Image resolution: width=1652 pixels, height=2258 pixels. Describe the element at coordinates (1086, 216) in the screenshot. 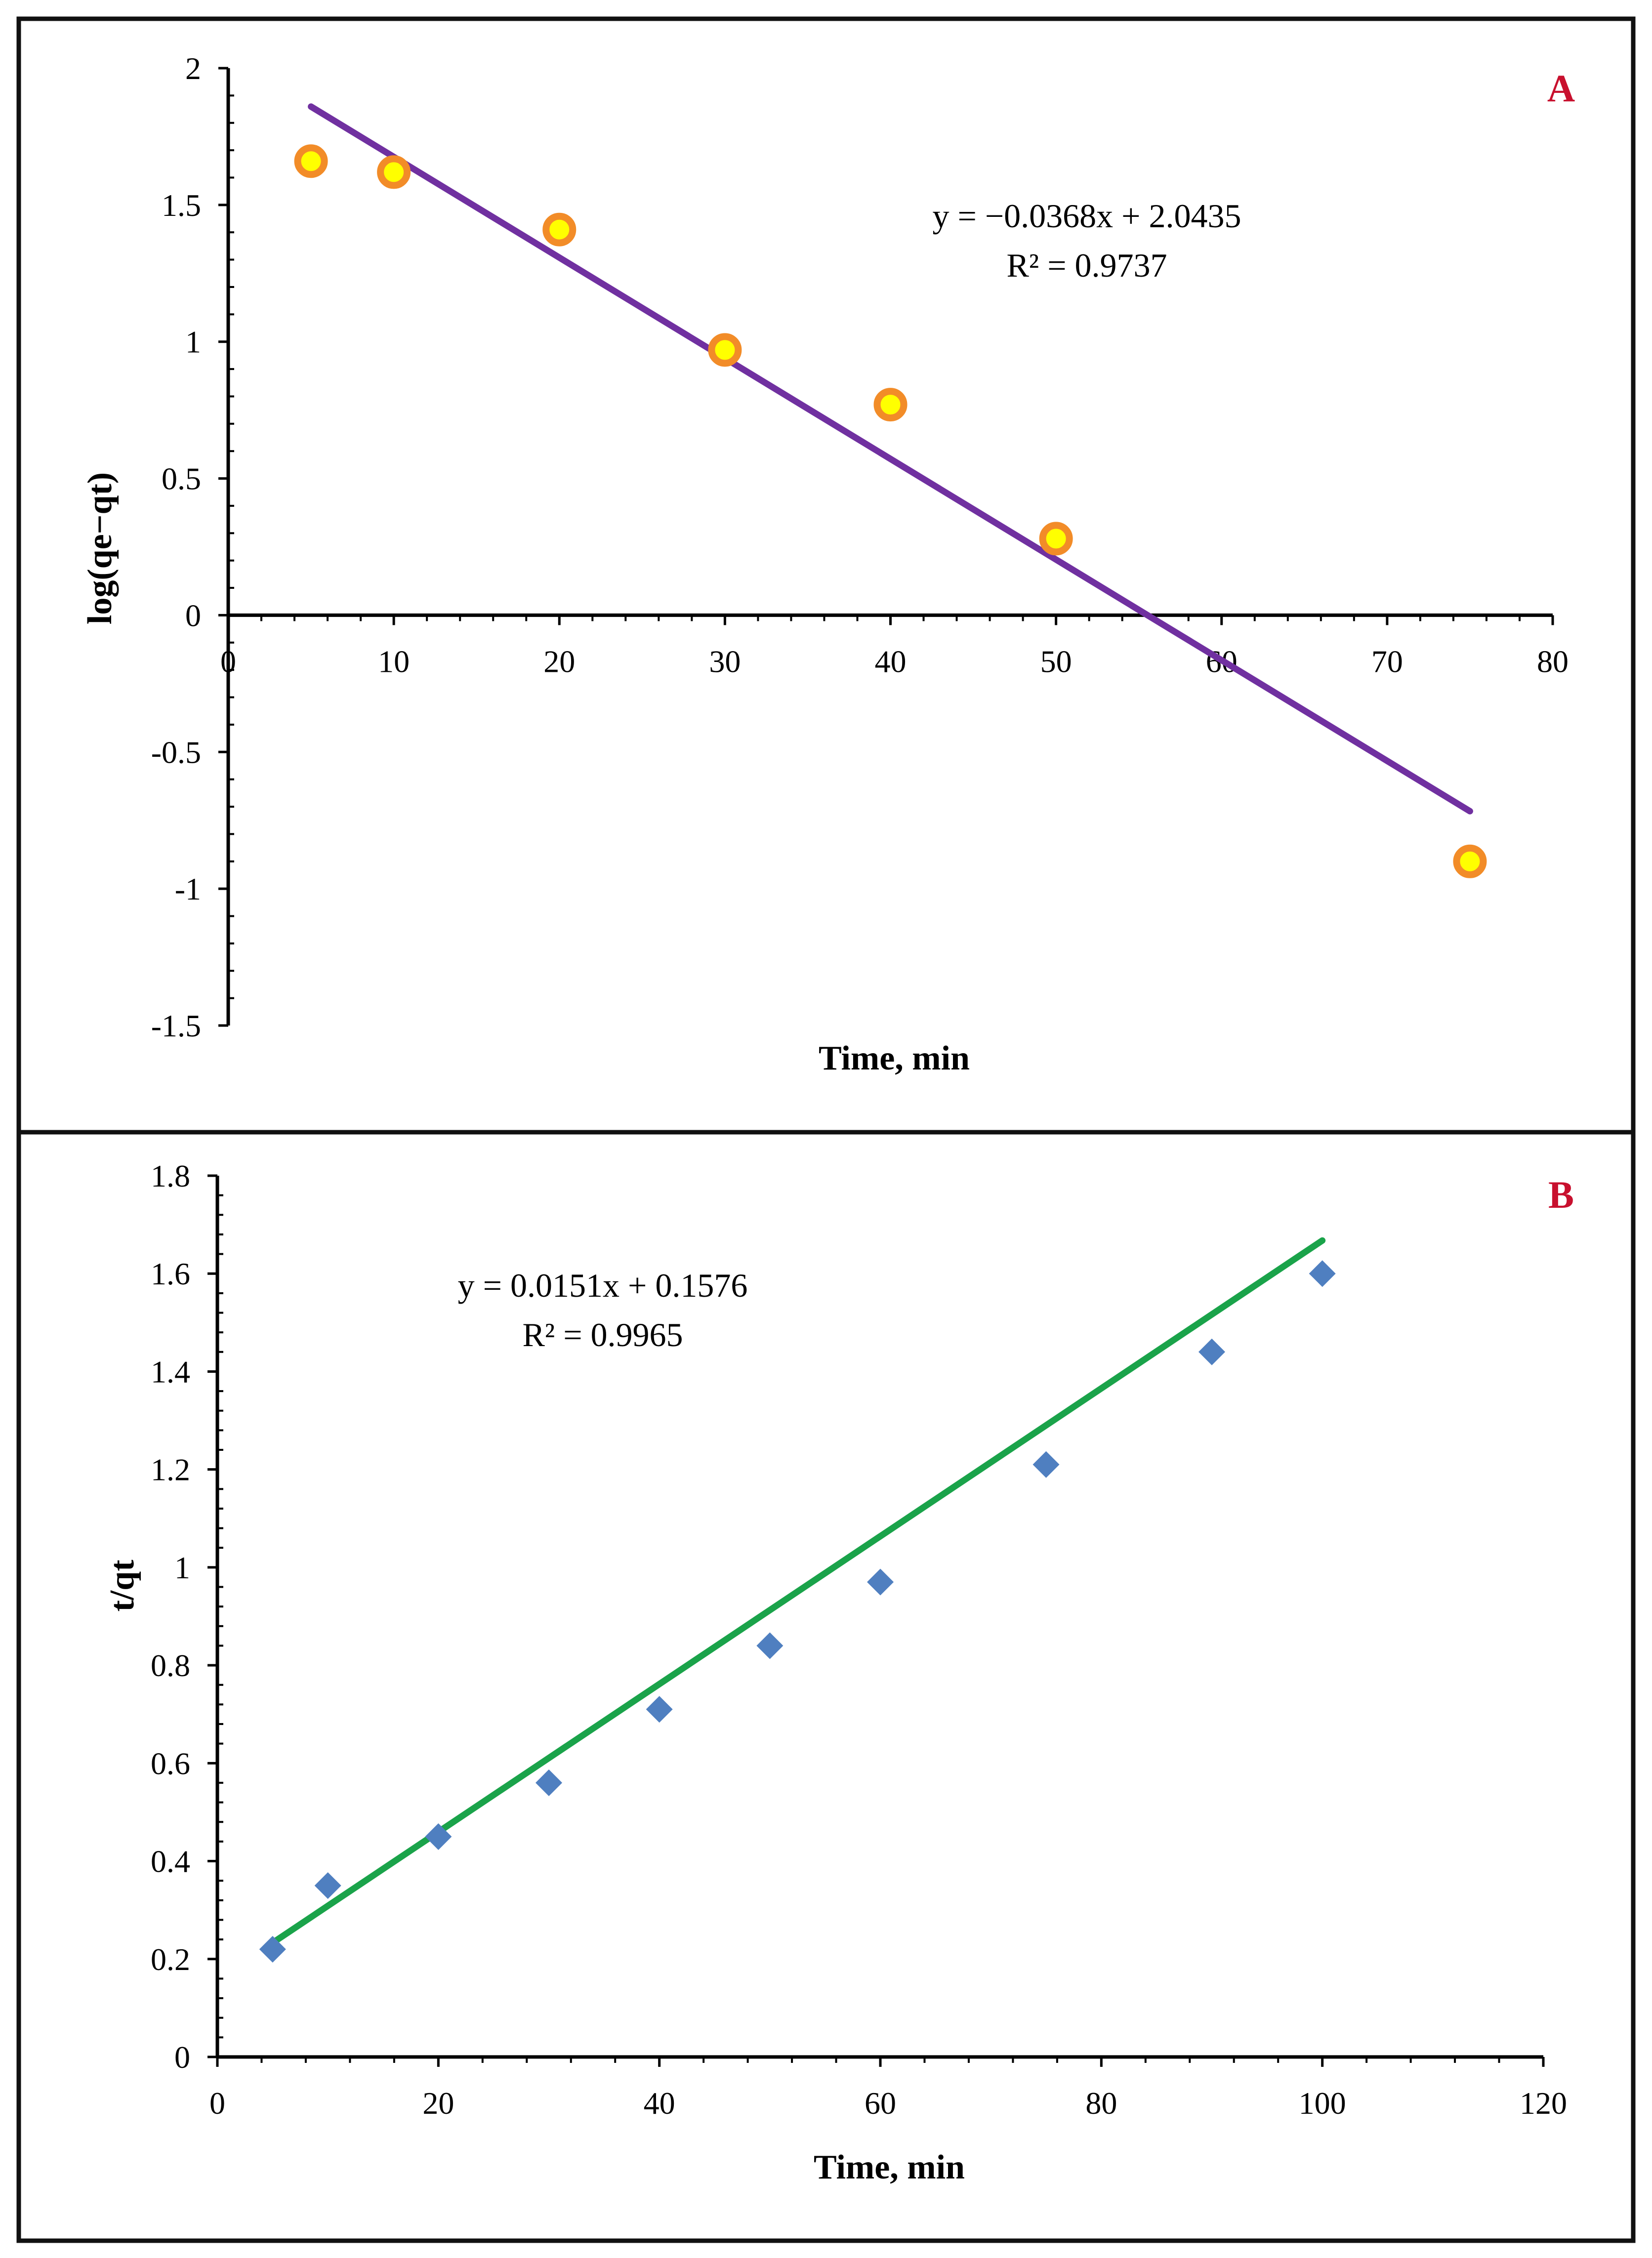

I see `panel-a-equation: y = −0.0368x + 2.0435` at that location.